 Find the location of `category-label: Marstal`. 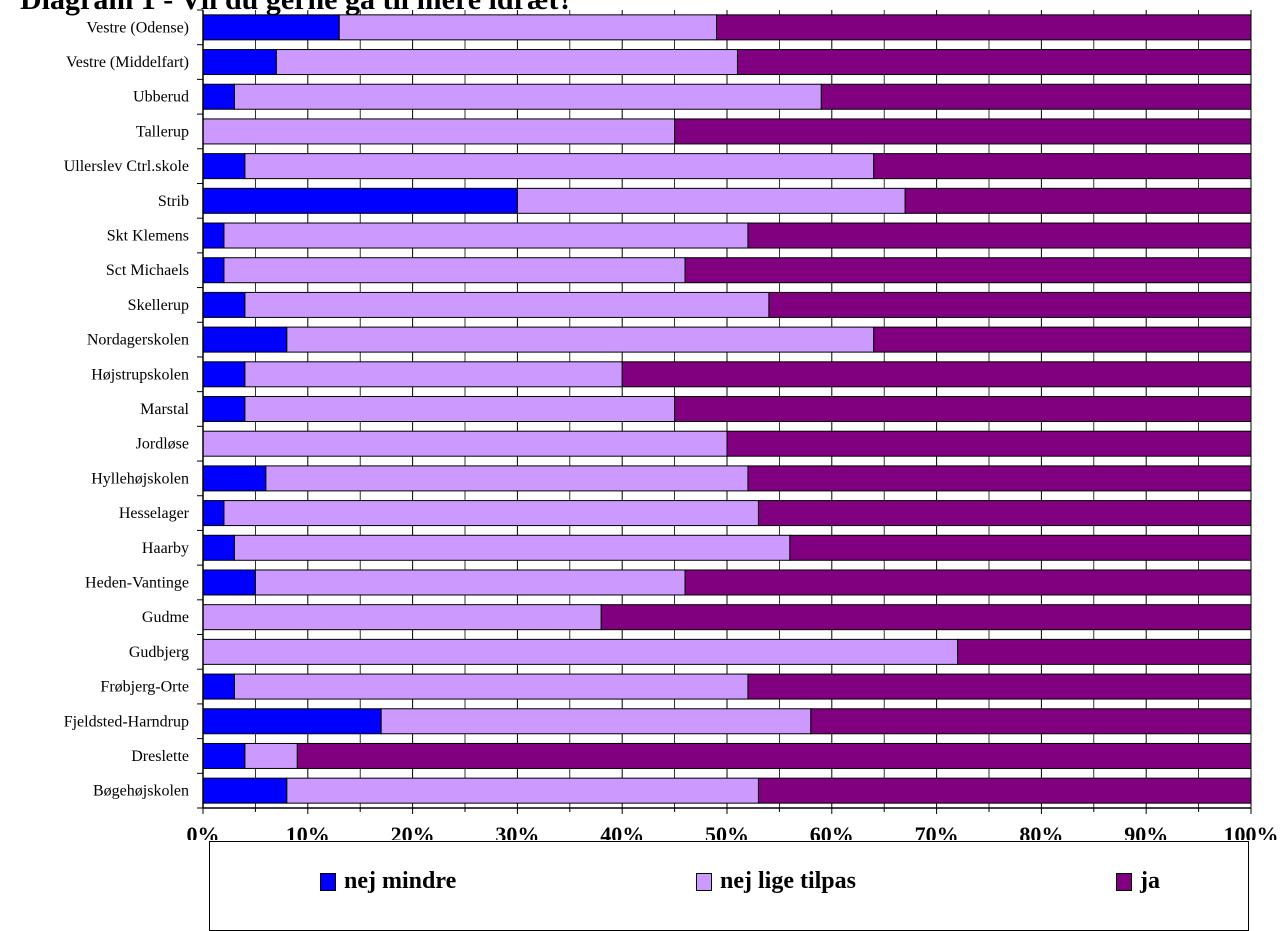

category-label: Marstal is located at coordinates (164, 409).